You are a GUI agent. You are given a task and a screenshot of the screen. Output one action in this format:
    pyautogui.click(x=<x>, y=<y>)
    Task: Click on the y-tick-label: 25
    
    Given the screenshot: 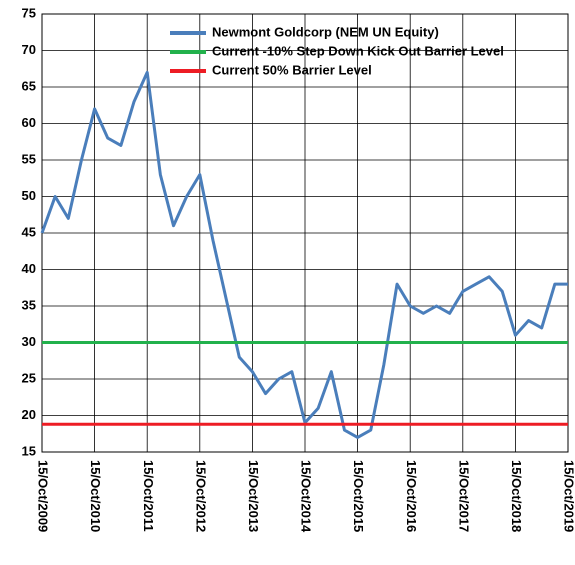 What is the action you would take?
    pyautogui.click(x=29, y=377)
    